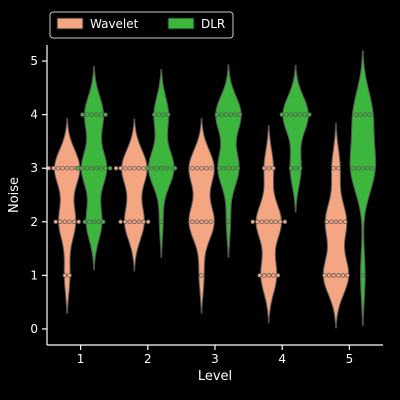 The image size is (400, 400). What do you see at coordinates (34, 329) in the screenshot?
I see `y-tick-label: 0` at bounding box center [34, 329].